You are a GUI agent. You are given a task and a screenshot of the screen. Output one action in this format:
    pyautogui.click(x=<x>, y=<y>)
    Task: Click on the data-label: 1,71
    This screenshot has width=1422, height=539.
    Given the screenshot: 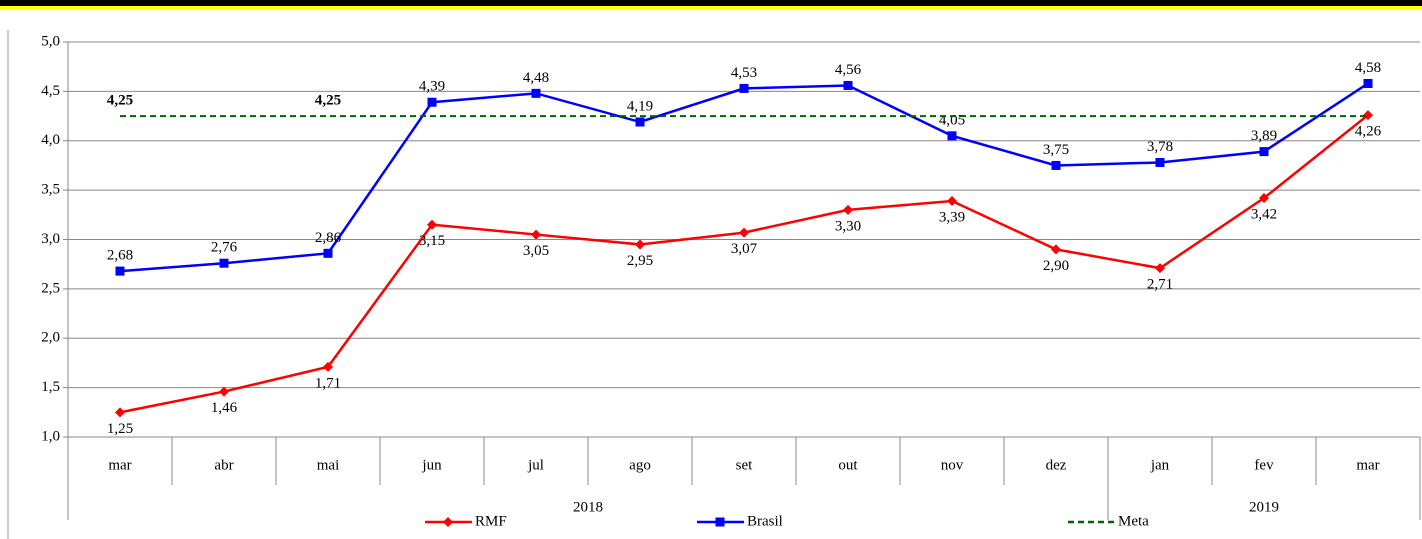 What is the action you would take?
    pyautogui.click(x=328, y=383)
    